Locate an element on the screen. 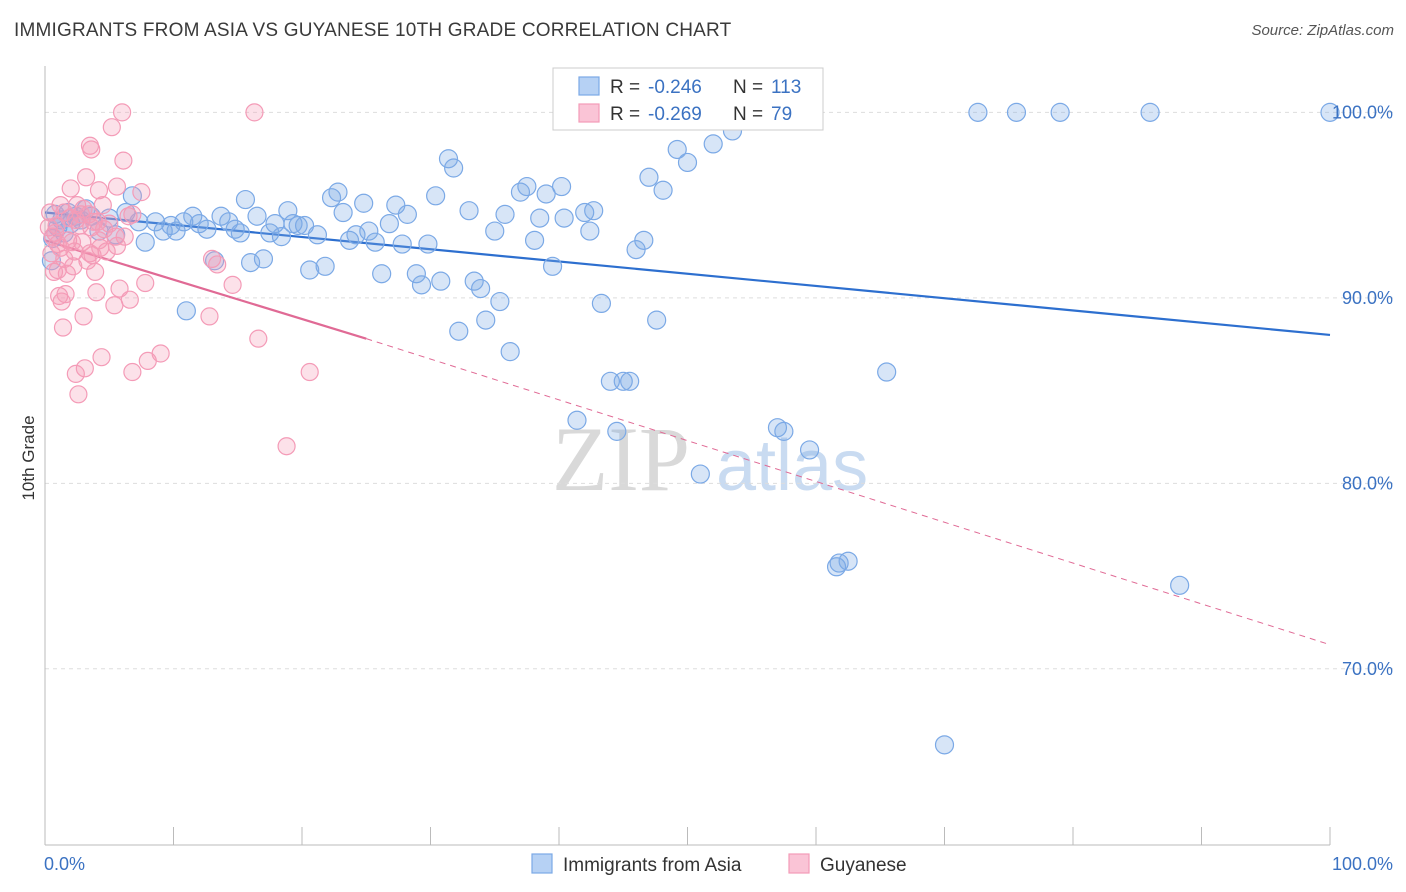 Image resolution: width=1406 pixels, height=892 pixels. legend-n-value-asia: 113 is located at coordinates (786, 87).